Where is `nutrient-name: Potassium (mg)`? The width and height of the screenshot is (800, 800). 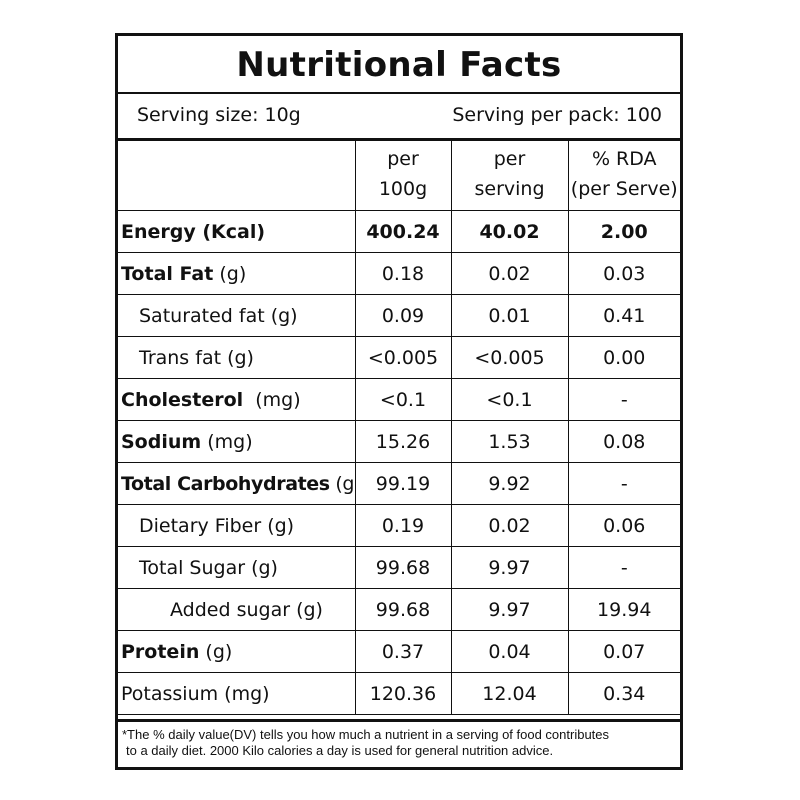 nutrient-name: Potassium (mg) is located at coordinates (195, 693).